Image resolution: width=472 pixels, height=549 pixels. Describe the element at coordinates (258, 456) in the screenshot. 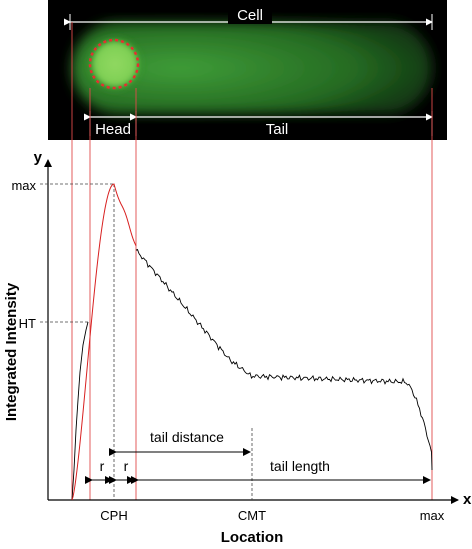

I see `distance-annotations: tail distance tail length r r` at that location.